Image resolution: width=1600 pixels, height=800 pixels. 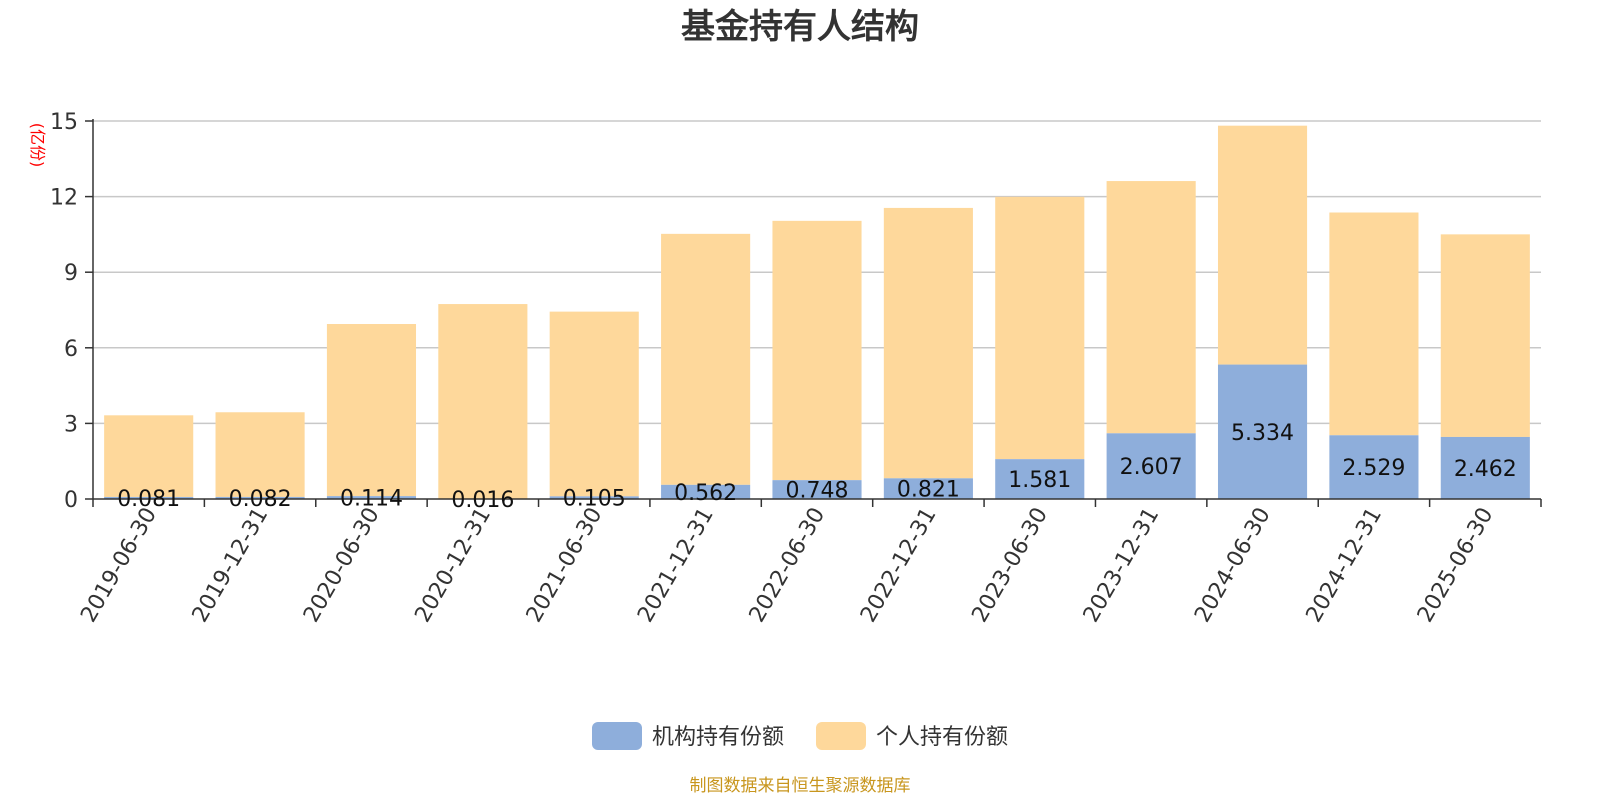 I want to click on chart-title: 基金持有人结构, so click(x=800, y=27).